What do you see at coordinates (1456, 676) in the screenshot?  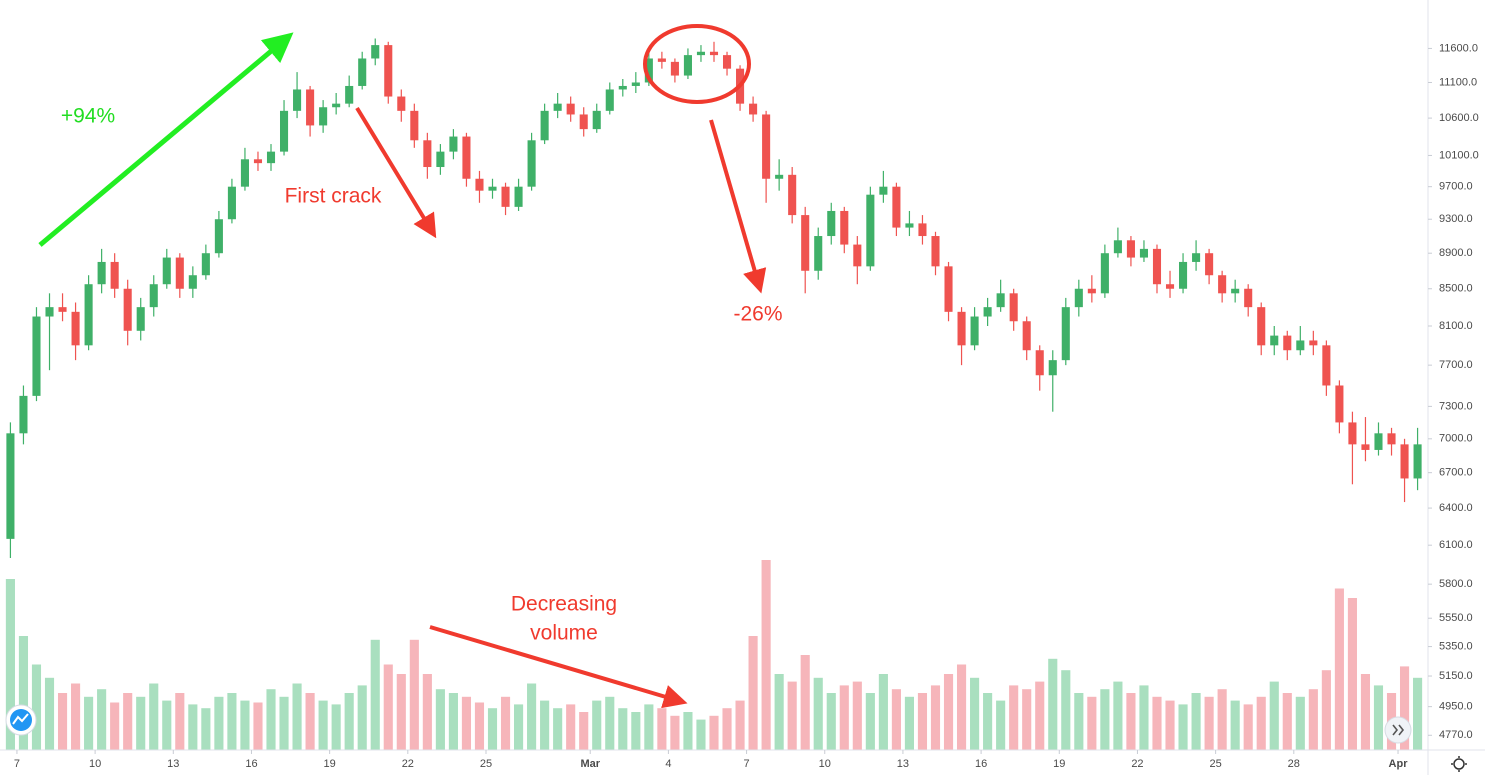 I see `y-tick-label: 5150.0` at bounding box center [1456, 676].